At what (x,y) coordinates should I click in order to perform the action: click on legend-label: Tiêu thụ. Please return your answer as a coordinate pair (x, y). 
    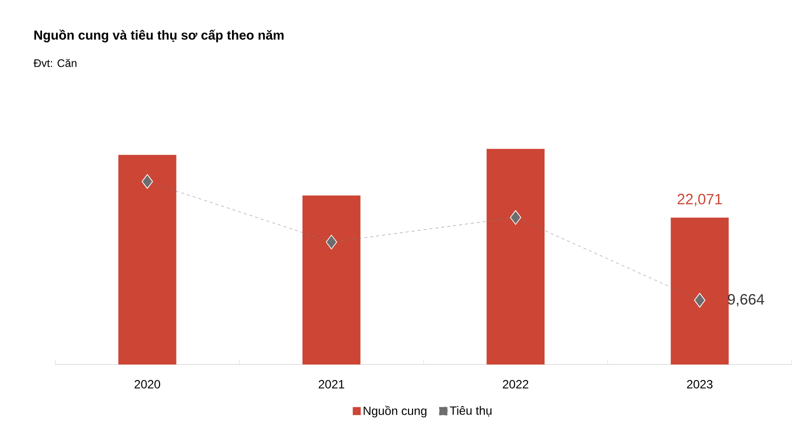
    Looking at the image, I should click on (471, 411).